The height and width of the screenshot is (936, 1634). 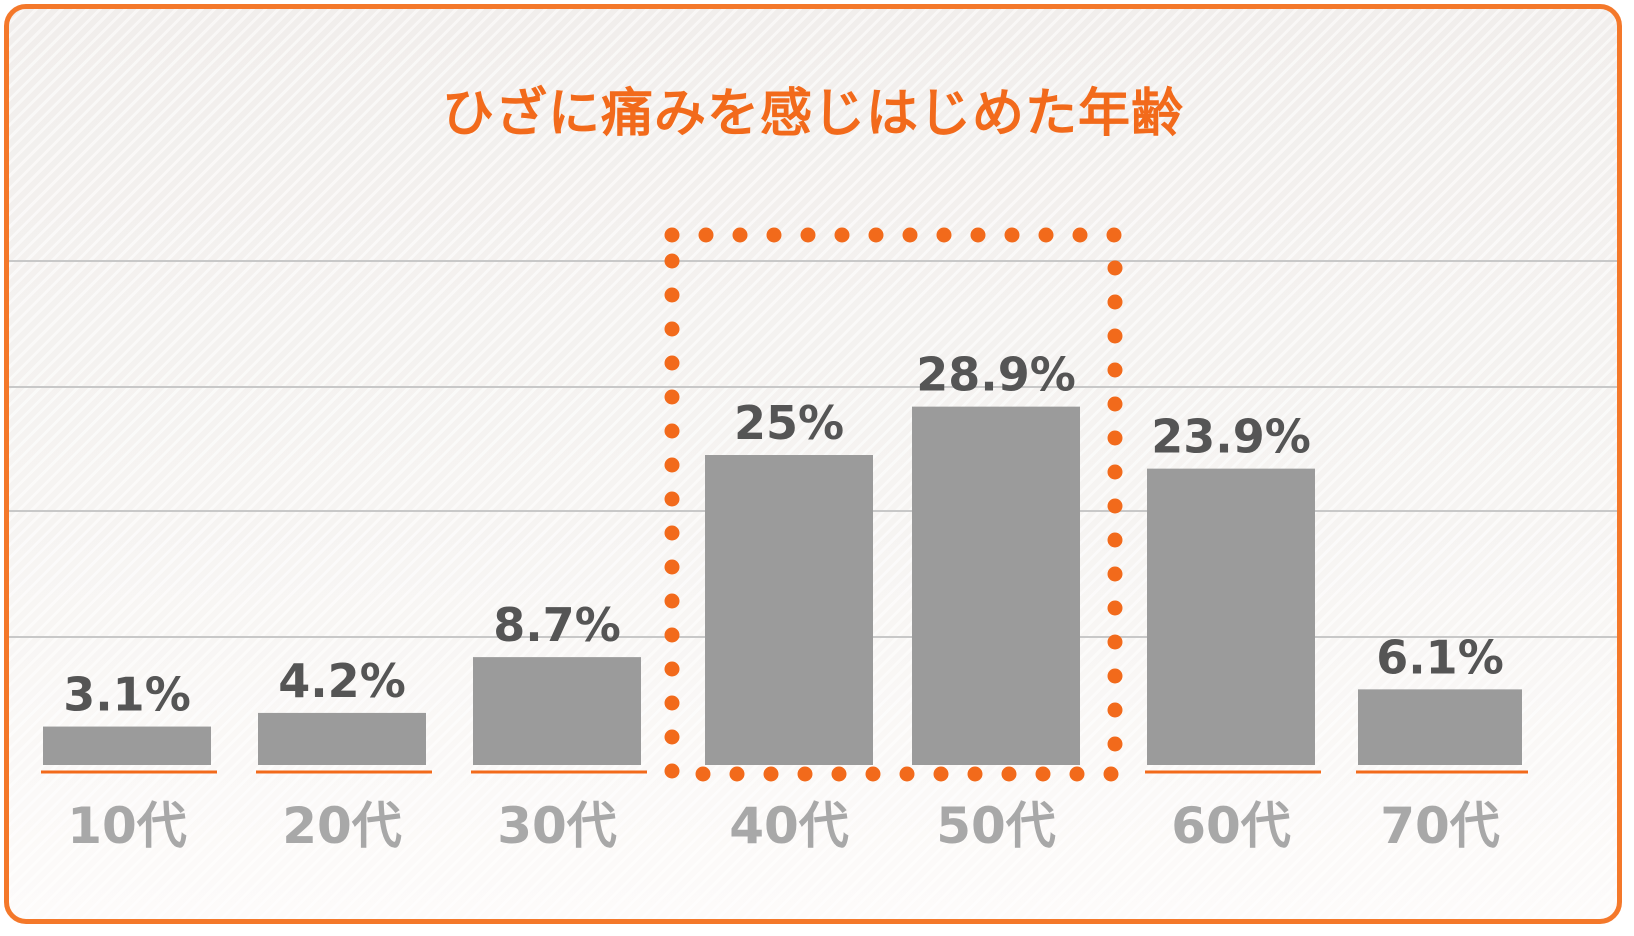 What do you see at coordinates (342, 681) in the screenshot?
I see `value-label-2: 4.2%` at bounding box center [342, 681].